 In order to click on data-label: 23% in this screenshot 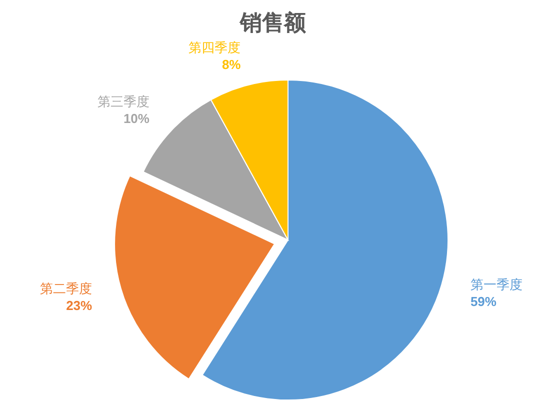, I will do `click(79, 305)`.